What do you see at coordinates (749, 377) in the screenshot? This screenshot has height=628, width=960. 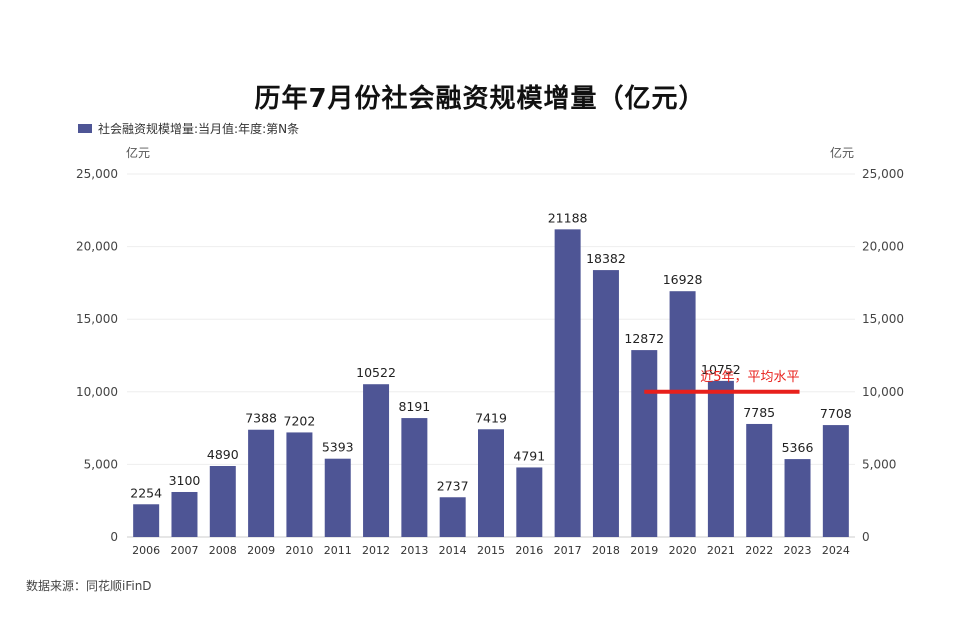 I see `reference-line-label: 近5年，平均水平` at bounding box center [749, 377].